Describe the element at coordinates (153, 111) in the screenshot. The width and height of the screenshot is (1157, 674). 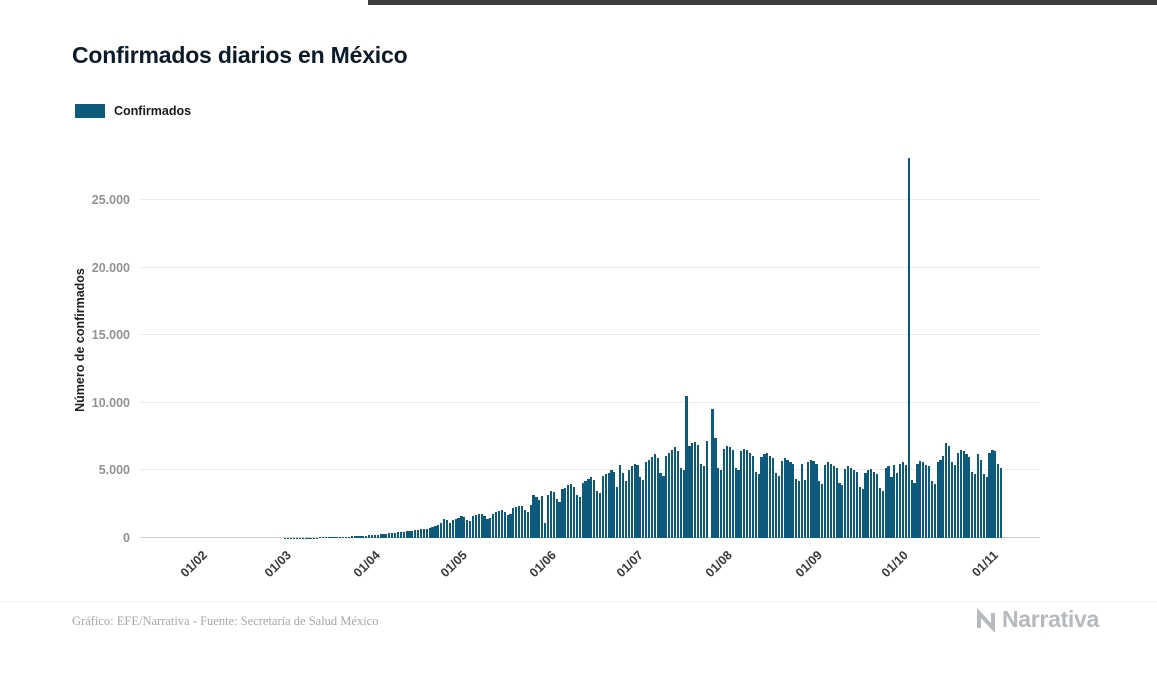
I see `legend-label: Confirmados` at that location.